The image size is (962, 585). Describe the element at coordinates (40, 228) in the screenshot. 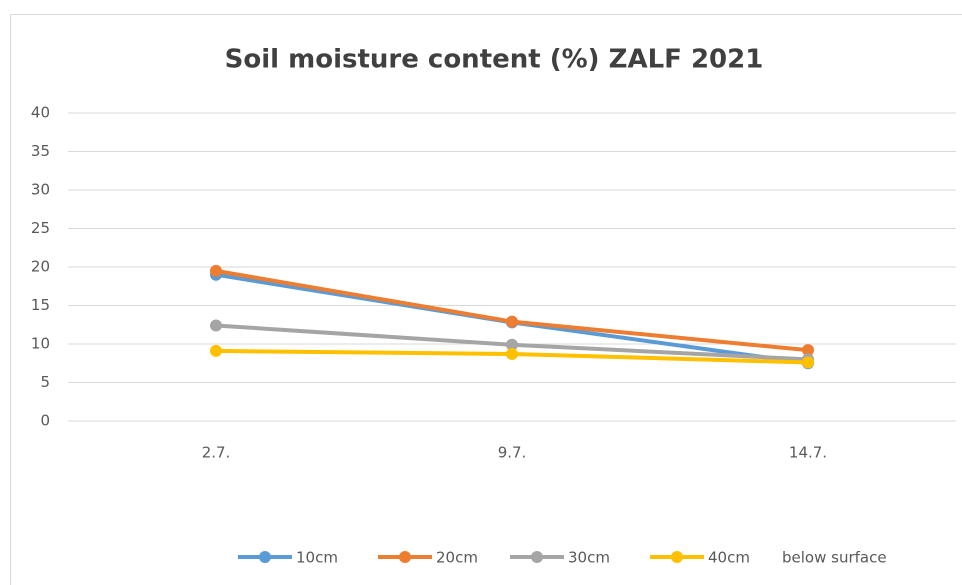

I see `y-tick-label: 25` at that location.